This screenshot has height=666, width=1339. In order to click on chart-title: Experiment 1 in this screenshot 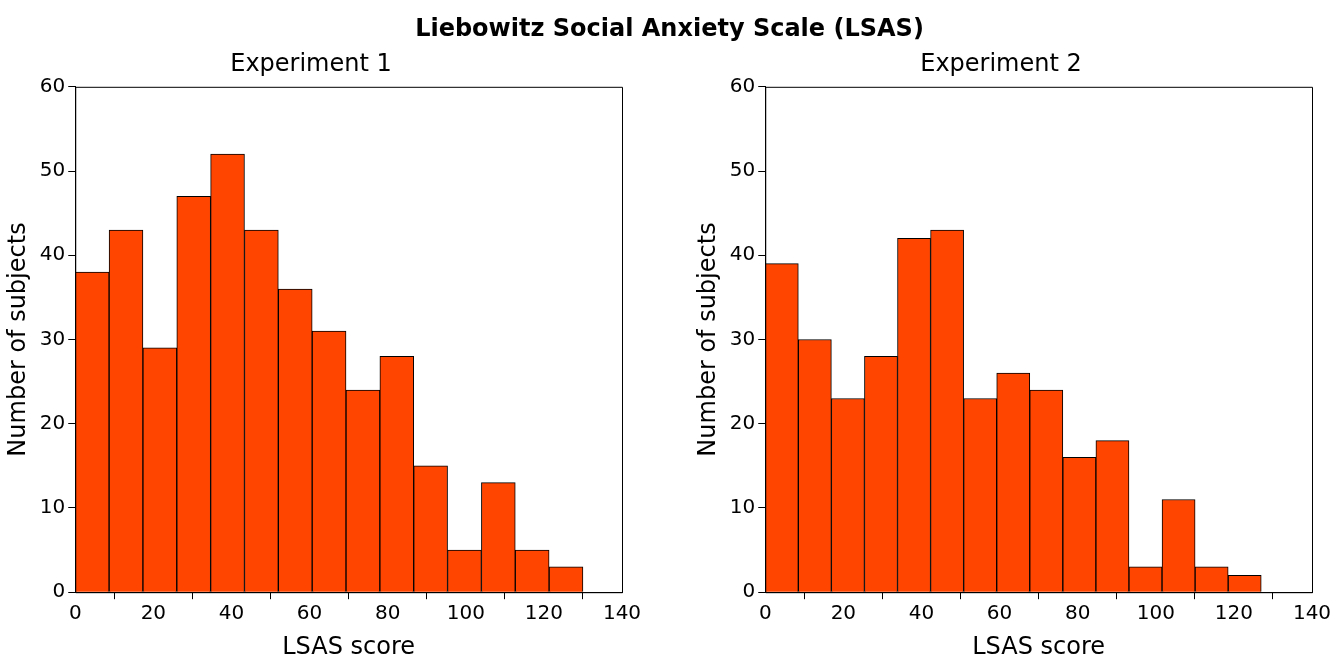, I will do `click(311, 62)`.